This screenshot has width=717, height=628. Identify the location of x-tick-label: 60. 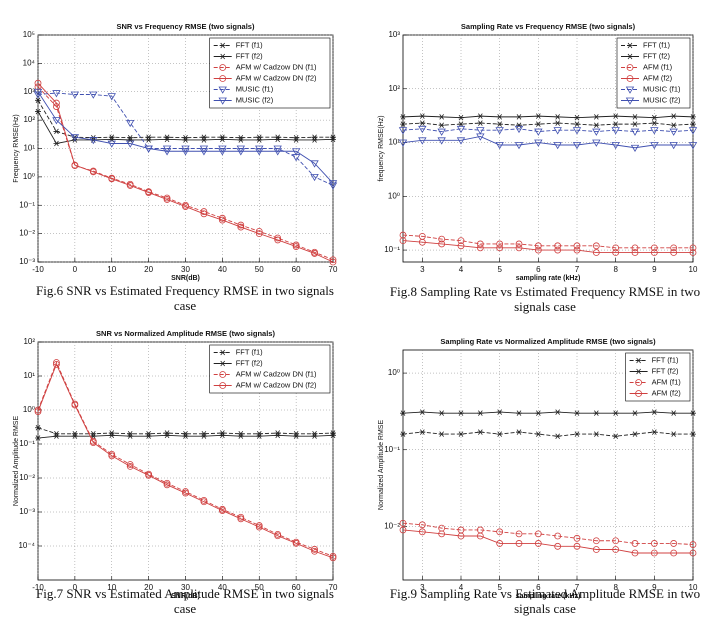
(296, 587).